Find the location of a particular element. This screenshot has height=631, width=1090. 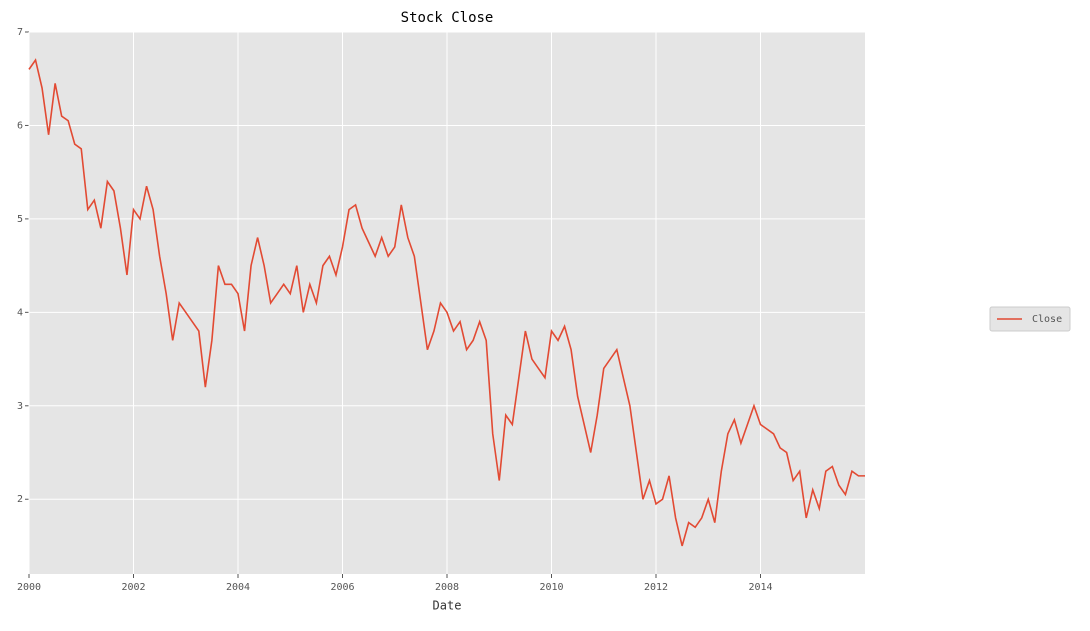

x-tick-label: 2002 is located at coordinates (133, 587).